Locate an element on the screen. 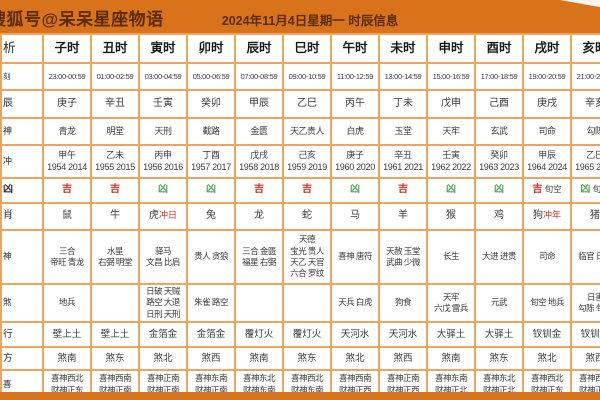  cell-shike: 11:00-12:59 is located at coordinates (355, 76).